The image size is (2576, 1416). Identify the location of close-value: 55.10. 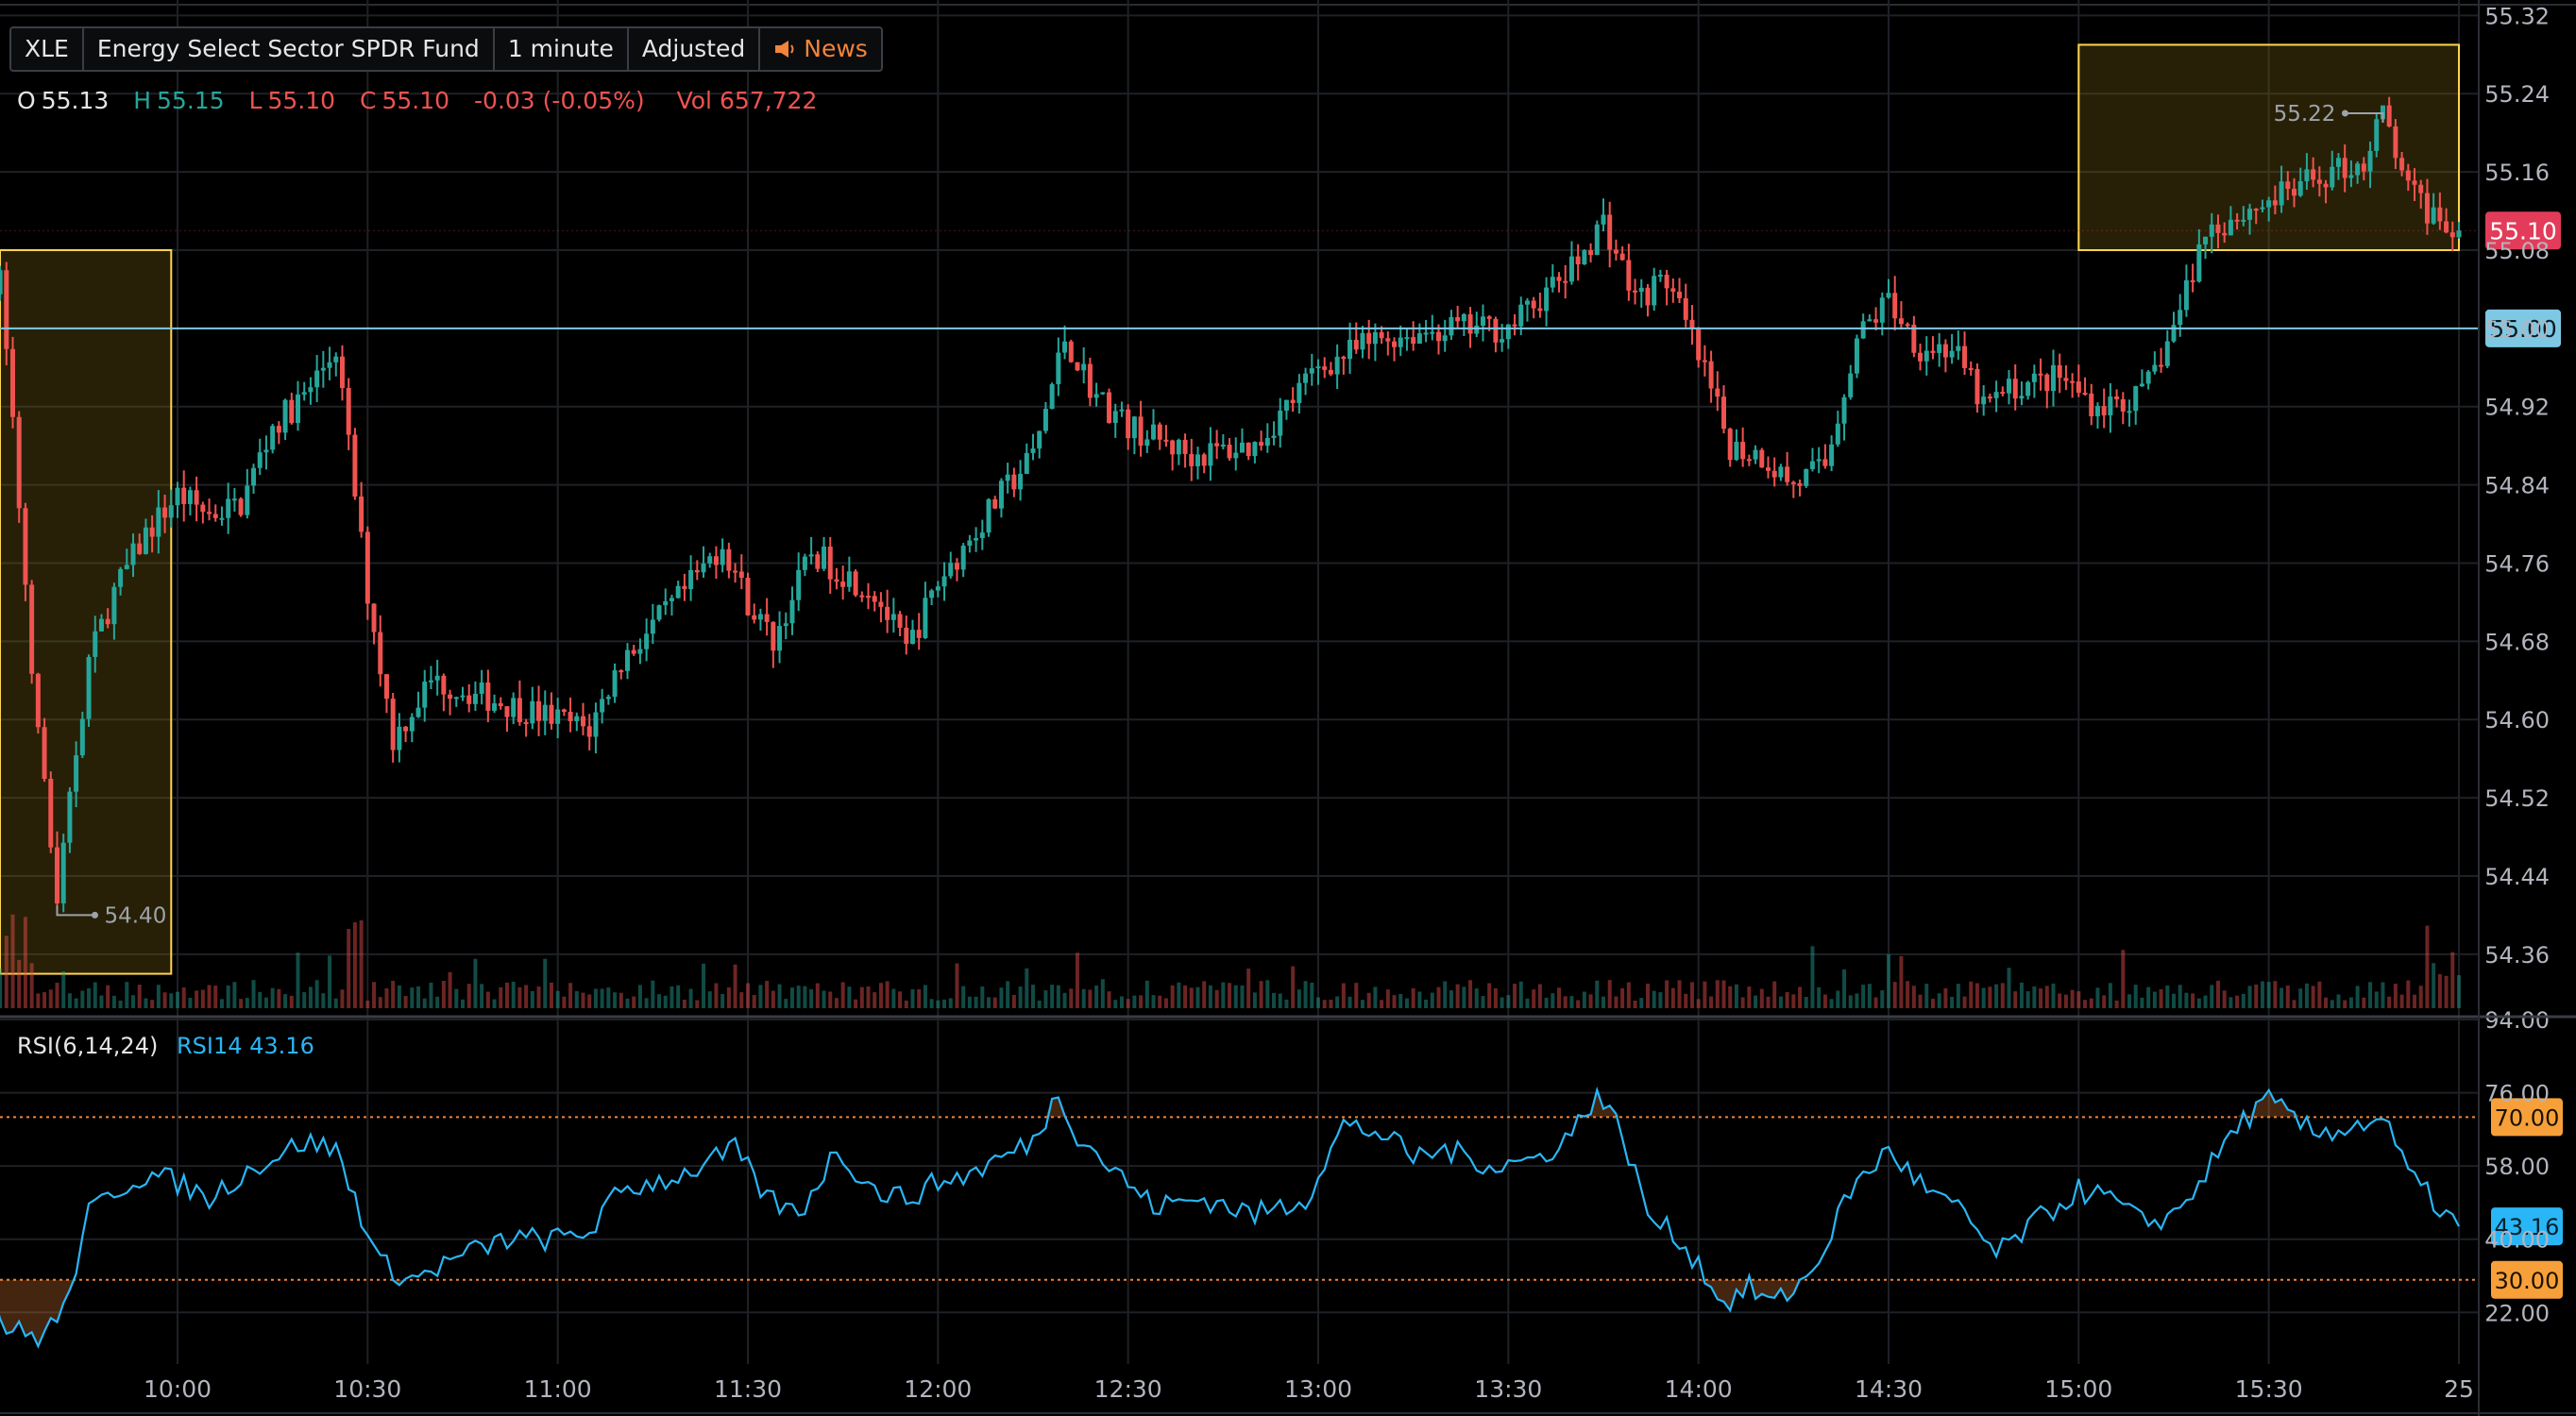
(415, 100).